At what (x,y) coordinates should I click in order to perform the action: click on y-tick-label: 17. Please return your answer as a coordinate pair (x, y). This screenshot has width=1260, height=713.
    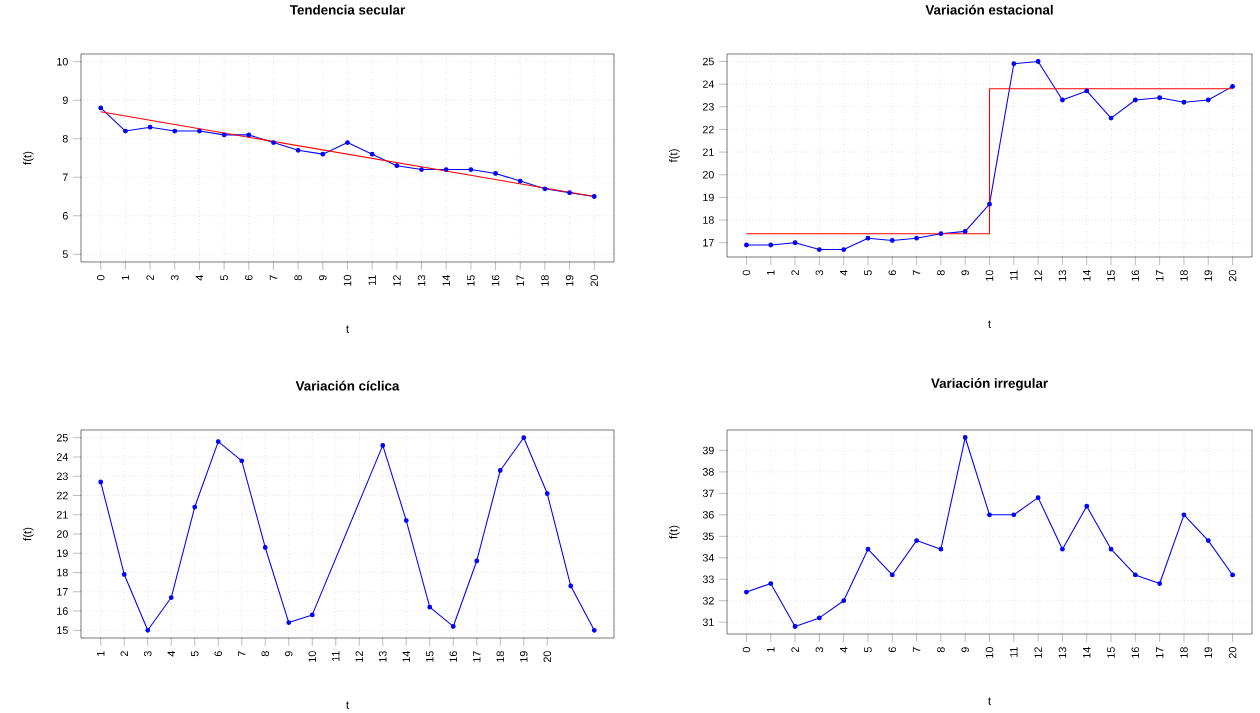
    Looking at the image, I should click on (708, 242).